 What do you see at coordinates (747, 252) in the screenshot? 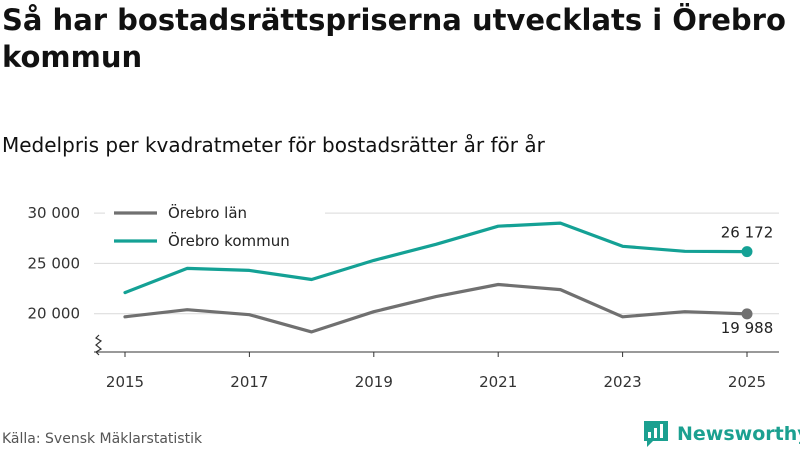
I see `end-point-kommun` at bounding box center [747, 252].